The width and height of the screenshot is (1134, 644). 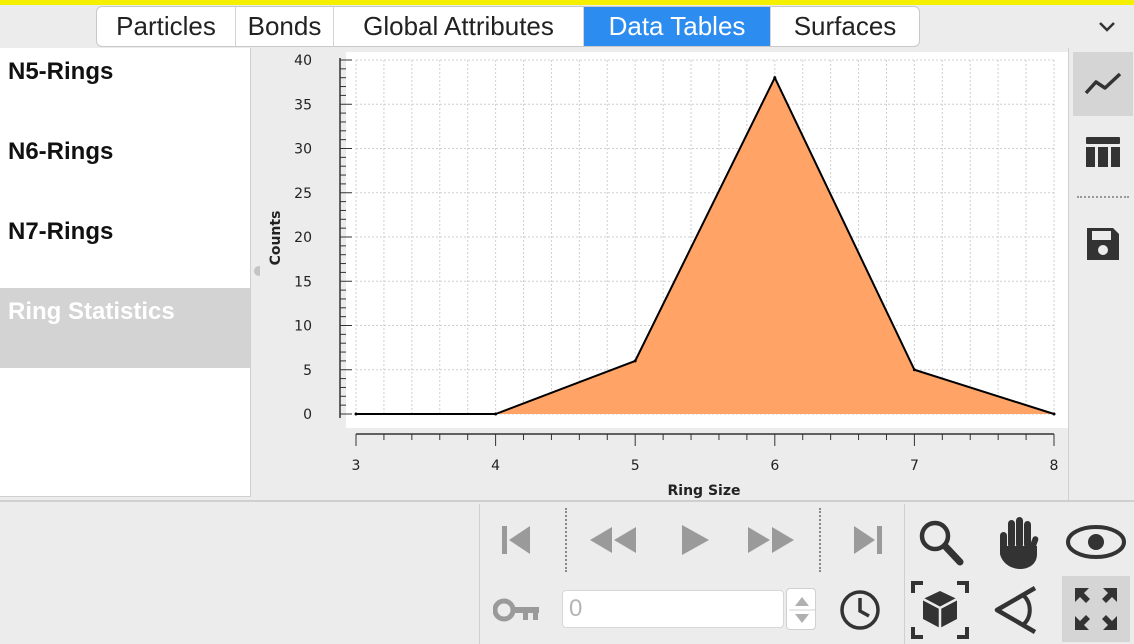 I want to click on y-tick-label: 5, so click(x=307, y=371).